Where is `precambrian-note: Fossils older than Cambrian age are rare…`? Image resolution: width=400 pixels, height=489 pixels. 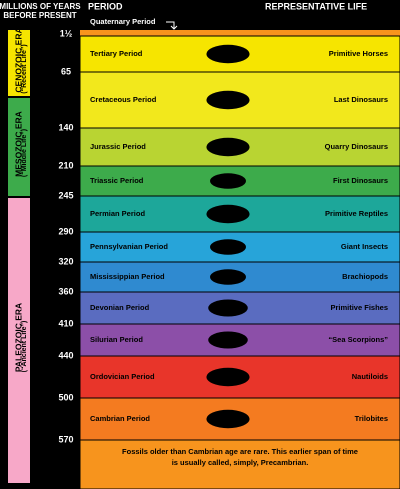
precambrian-note: Fossils older than Cambrian age are rare… is located at coordinates (240, 451).